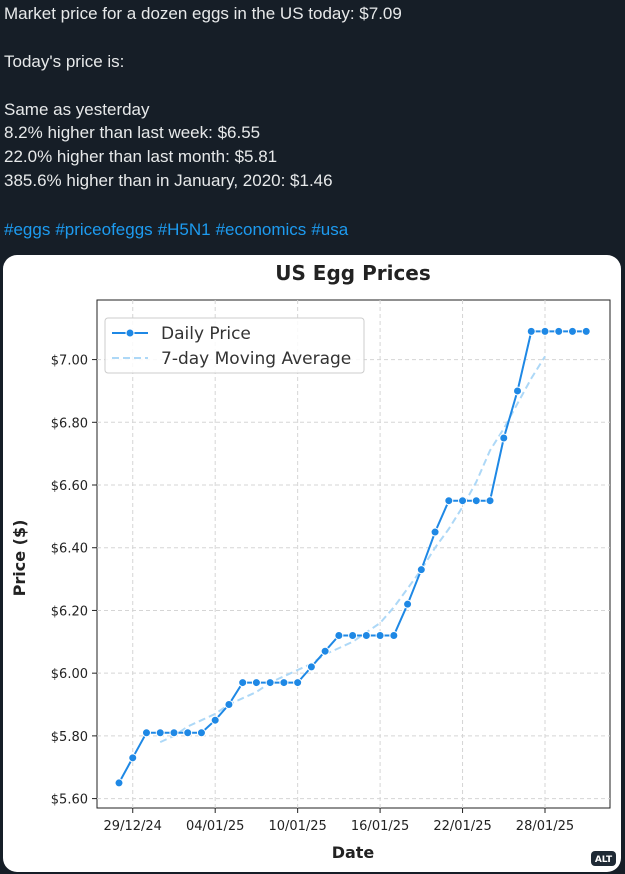 The height and width of the screenshot is (874, 625). What do you see at coordinates (77, 109) in the screenshot?
I see `post-line: Same as yesterday` at bounding box center [77, 109].